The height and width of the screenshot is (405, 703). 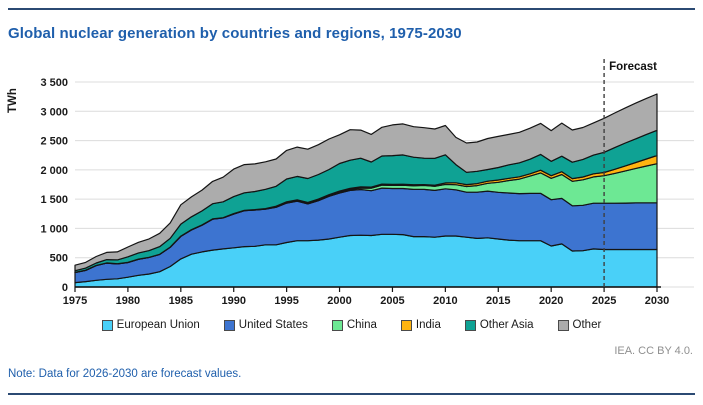 I want to click on attribution-text: IEA. CC BY 4.0., so click(x=653, y=351).